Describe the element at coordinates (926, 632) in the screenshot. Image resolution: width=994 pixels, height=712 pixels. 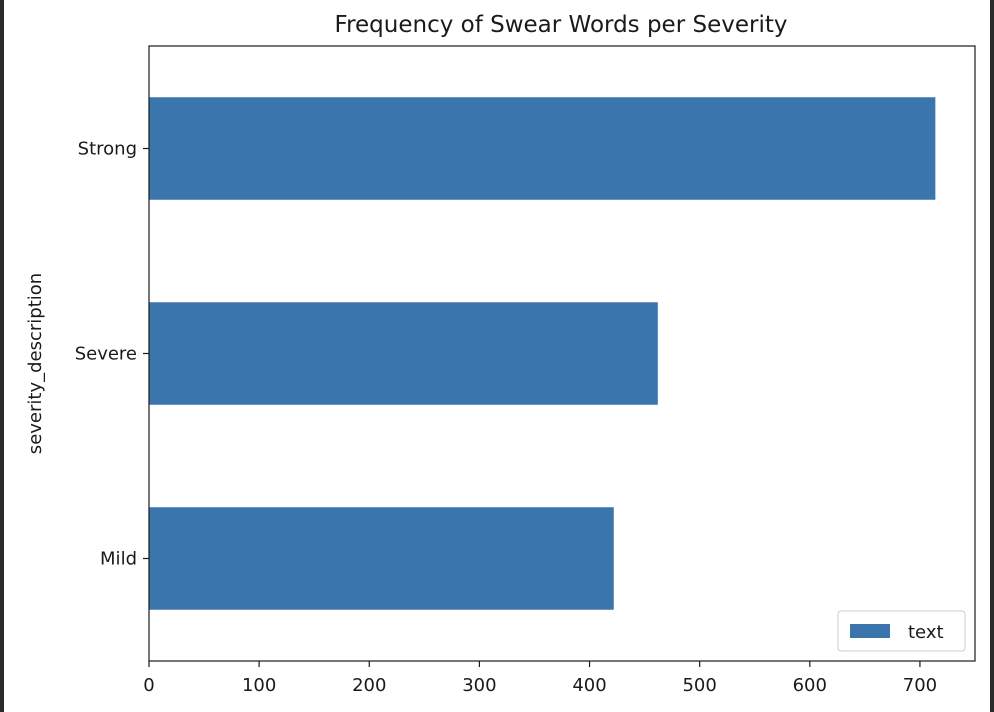
I see `legend-label: text` at that location.